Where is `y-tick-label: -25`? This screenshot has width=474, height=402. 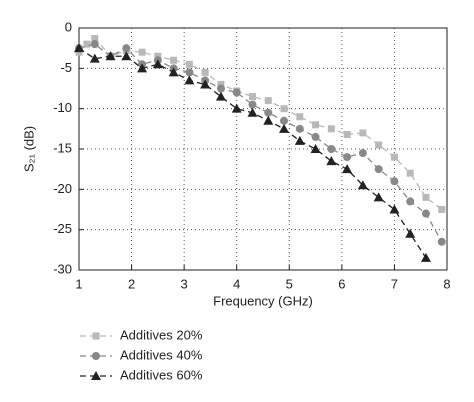
y-tick-label: -25 is located at coordinates (62, 228).